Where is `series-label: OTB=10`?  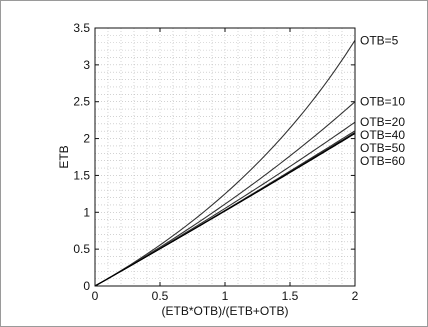 series-label: OTB=10 is located at coordinates (382, 102).